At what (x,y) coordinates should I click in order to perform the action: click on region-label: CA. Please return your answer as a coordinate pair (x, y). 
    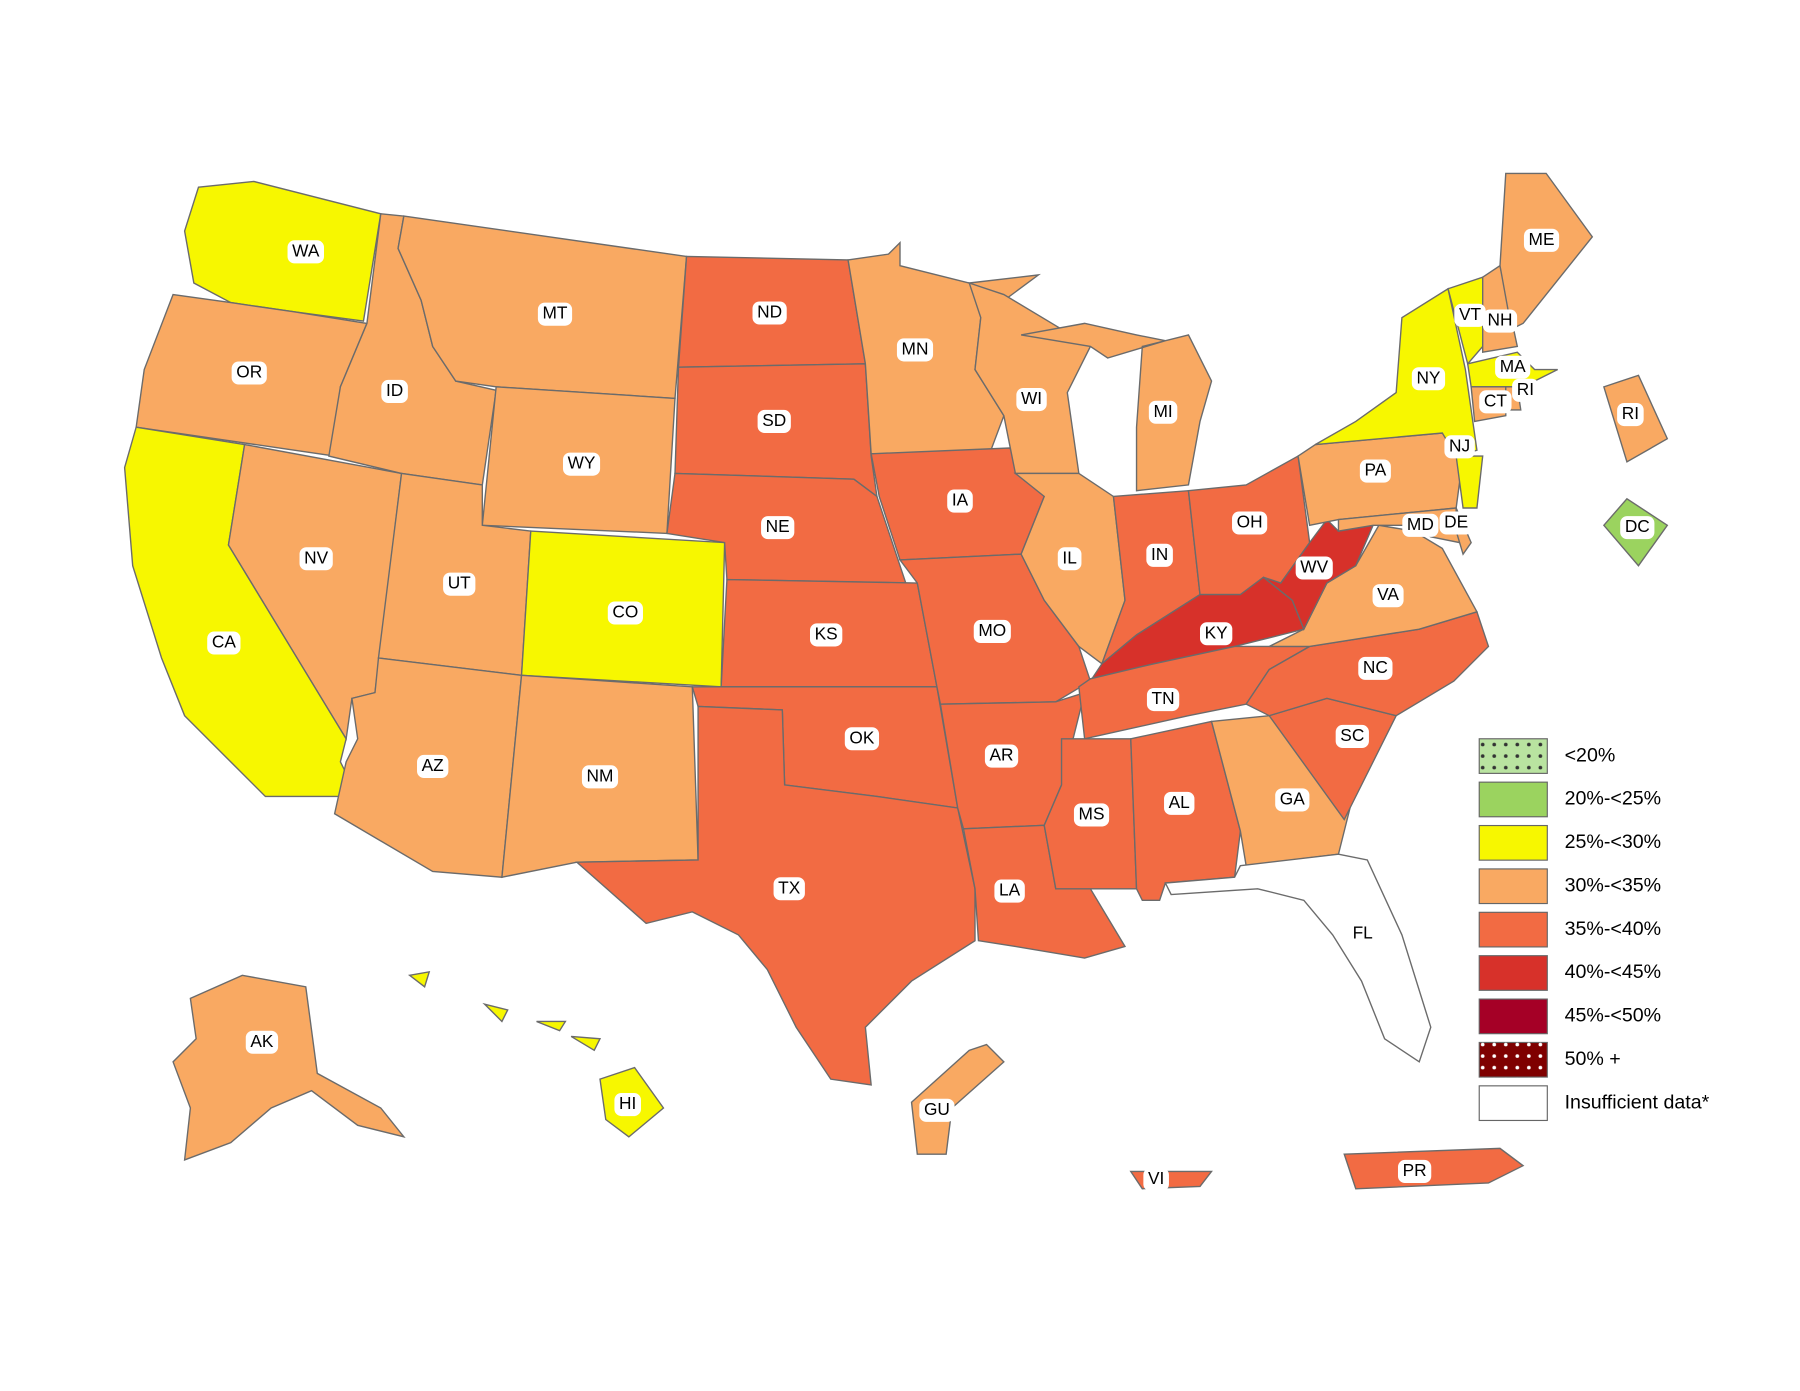
    Looking at the image, I should click on (224, 642).